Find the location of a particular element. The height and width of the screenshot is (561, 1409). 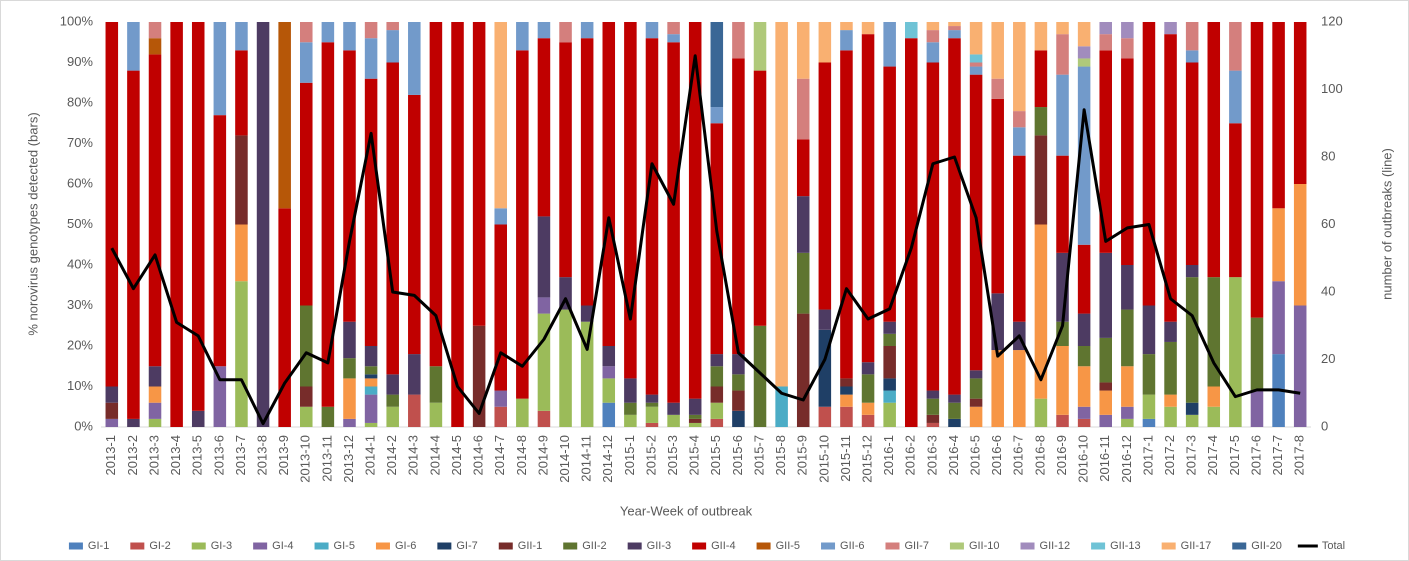

x-axis-title: Year-Week of outbreak is located at coordinates (686, 510).